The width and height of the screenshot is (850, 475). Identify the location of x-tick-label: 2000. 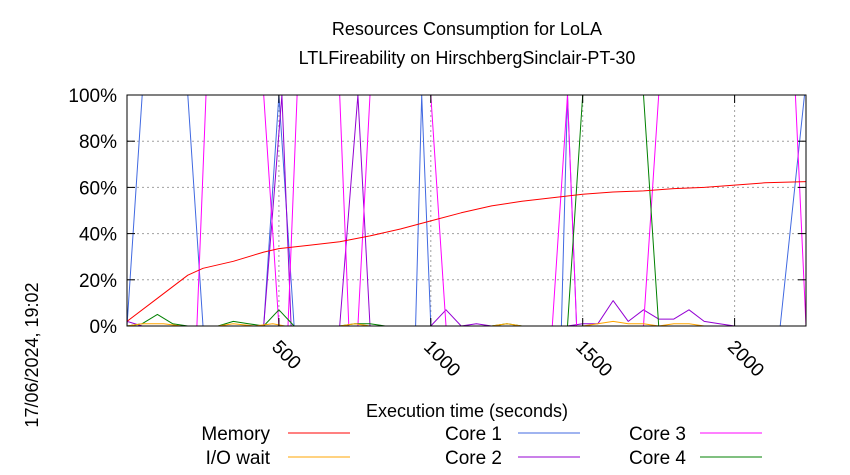
(745, 359).